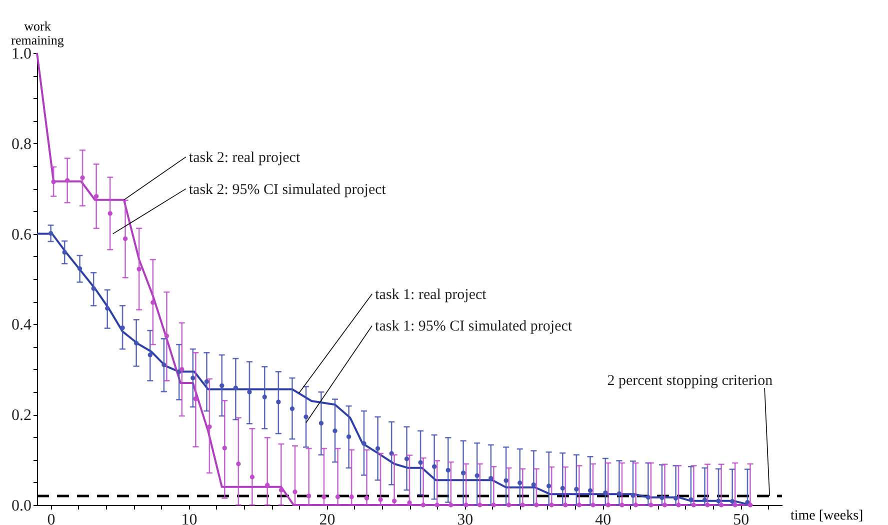 The height and width of the screenshot is (525, 888). What do you see at coordinates (22, 235) in the screenshot?
I see `y-tick-label: 0.6` at bounding box center [22, 235].